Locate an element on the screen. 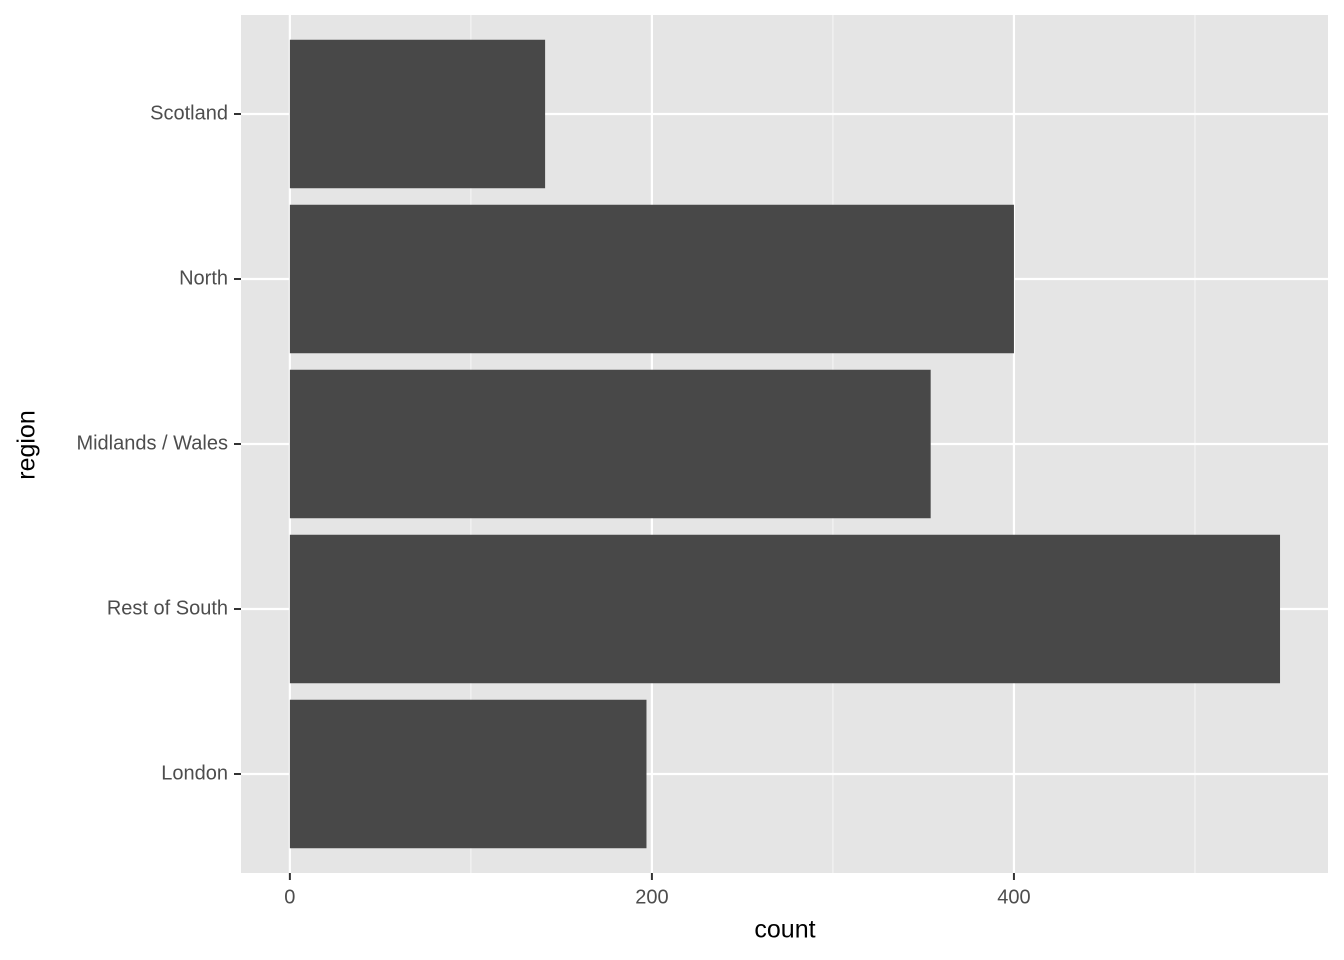  y-tick-label: Scotland is located at coordinates (189, 113).